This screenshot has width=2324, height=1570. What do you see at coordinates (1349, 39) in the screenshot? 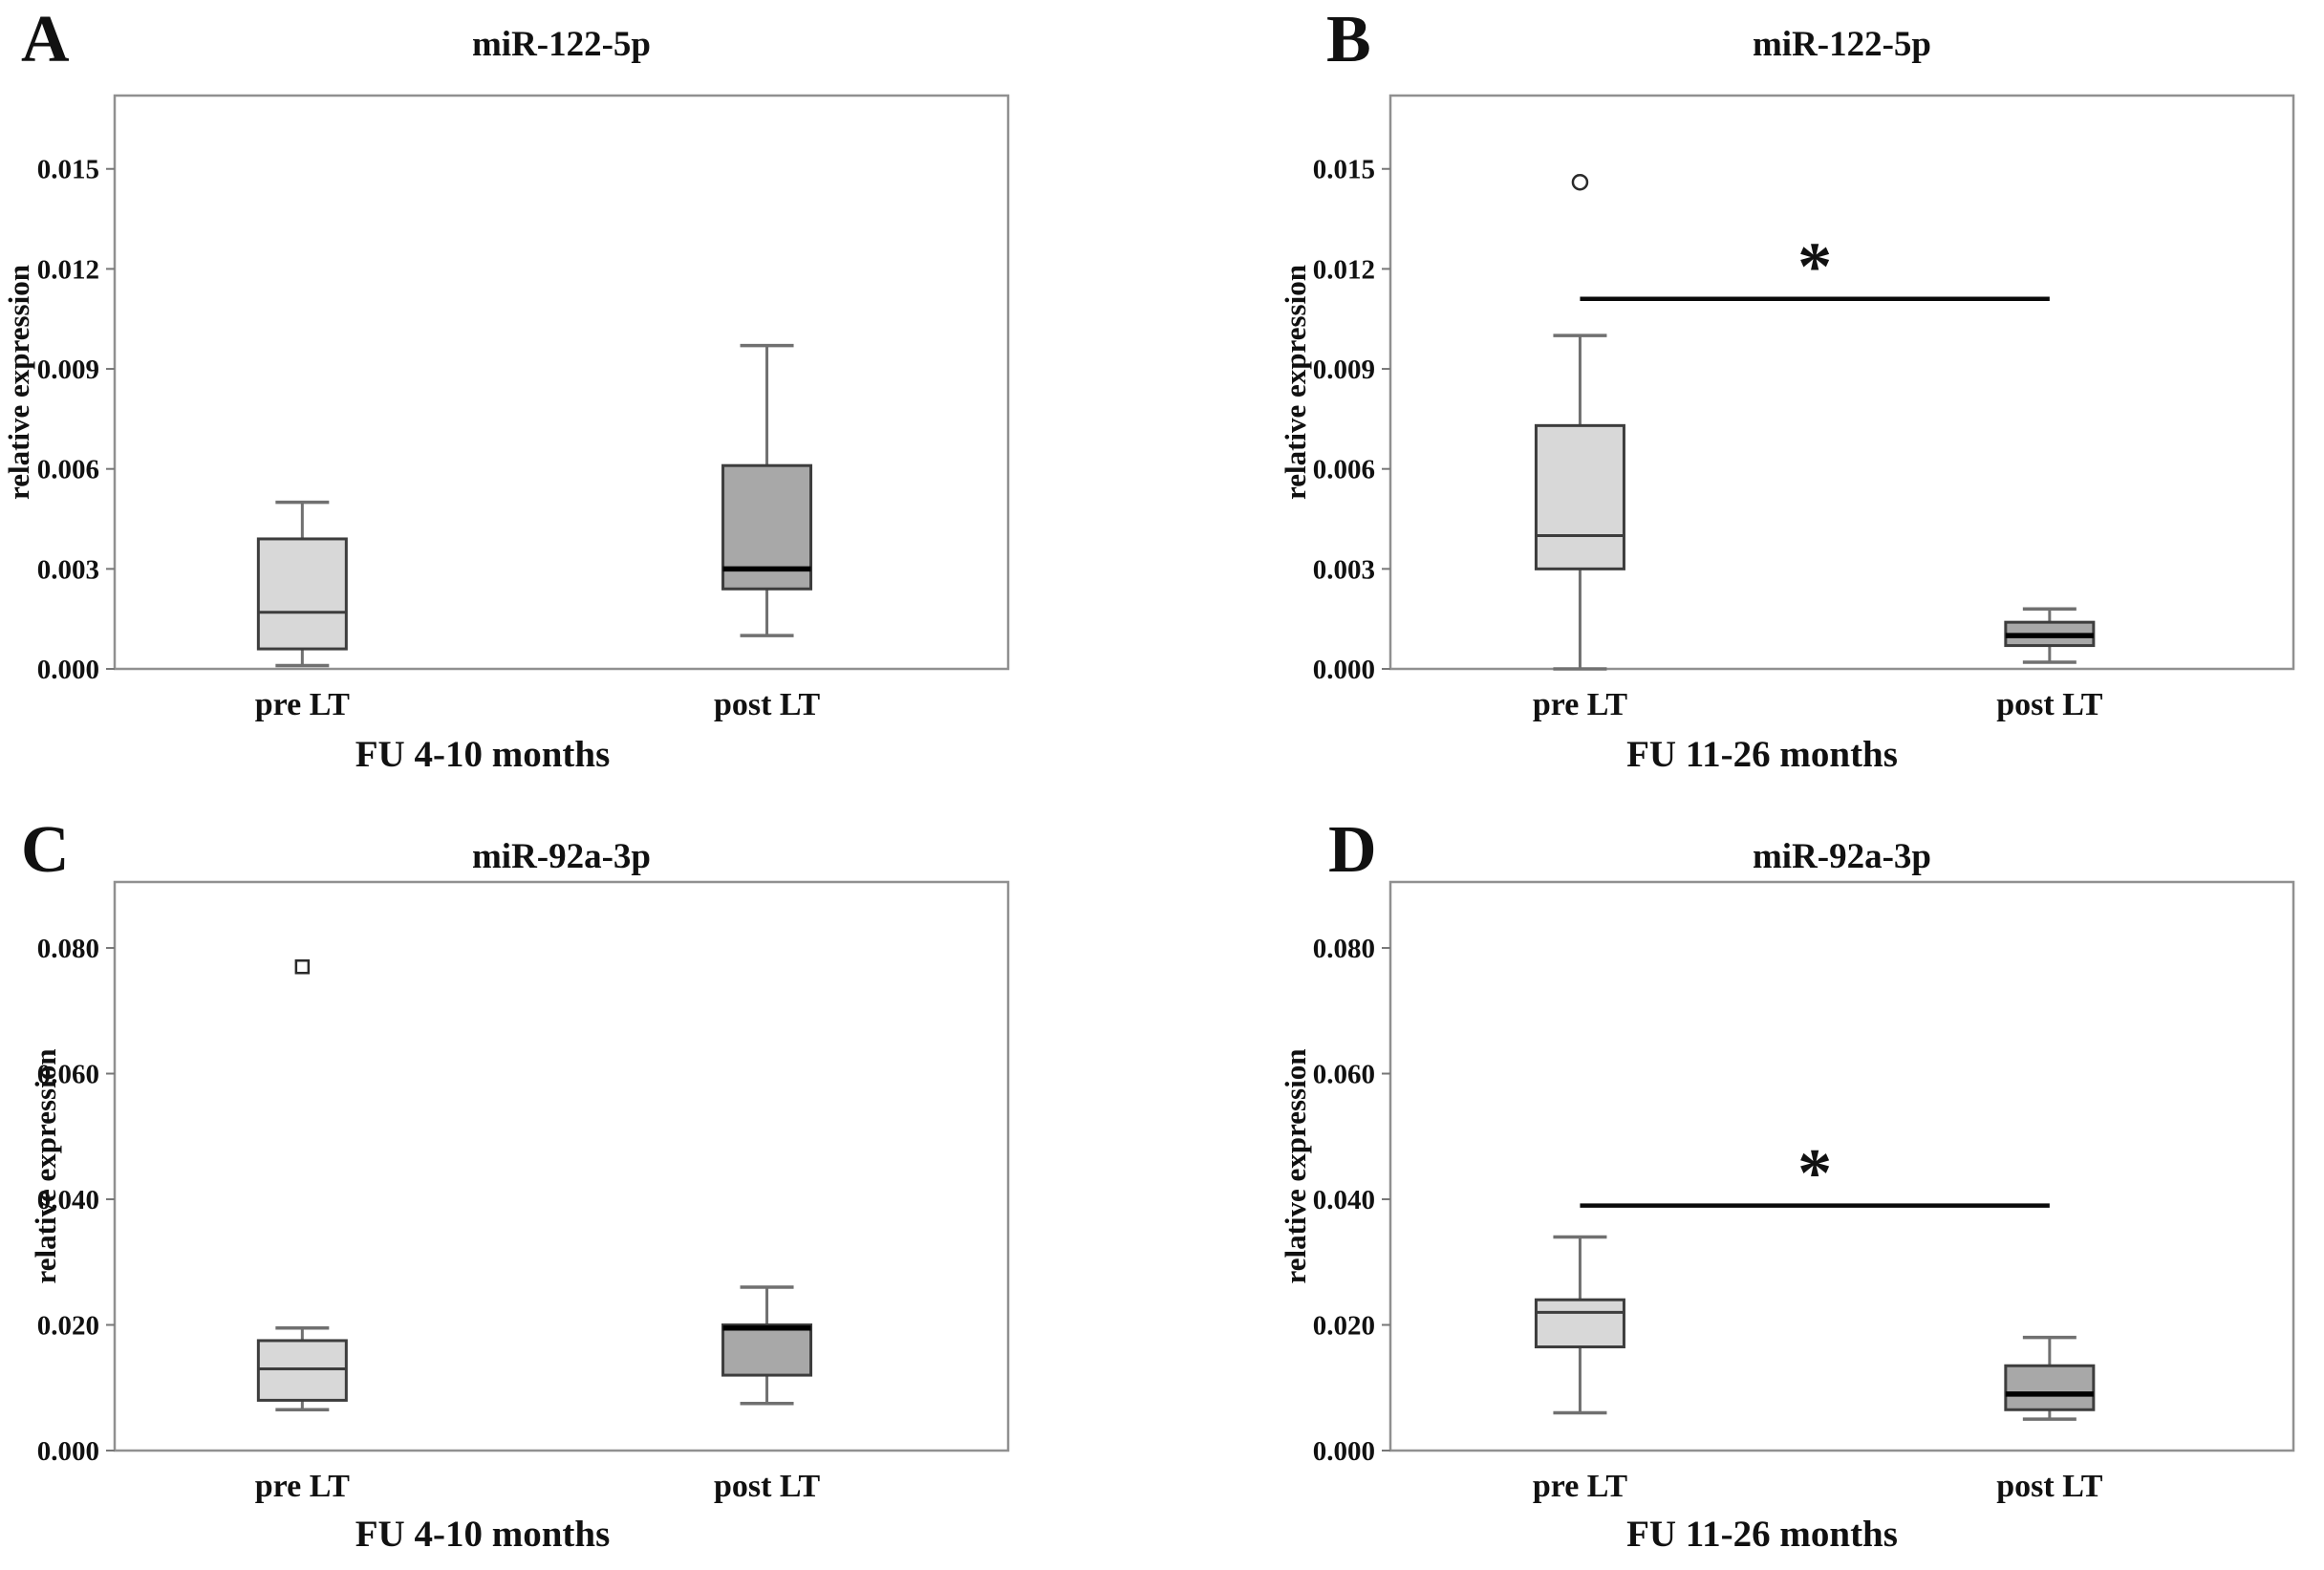
I see `panel-letter: B` at bounding box center [1349, 39].